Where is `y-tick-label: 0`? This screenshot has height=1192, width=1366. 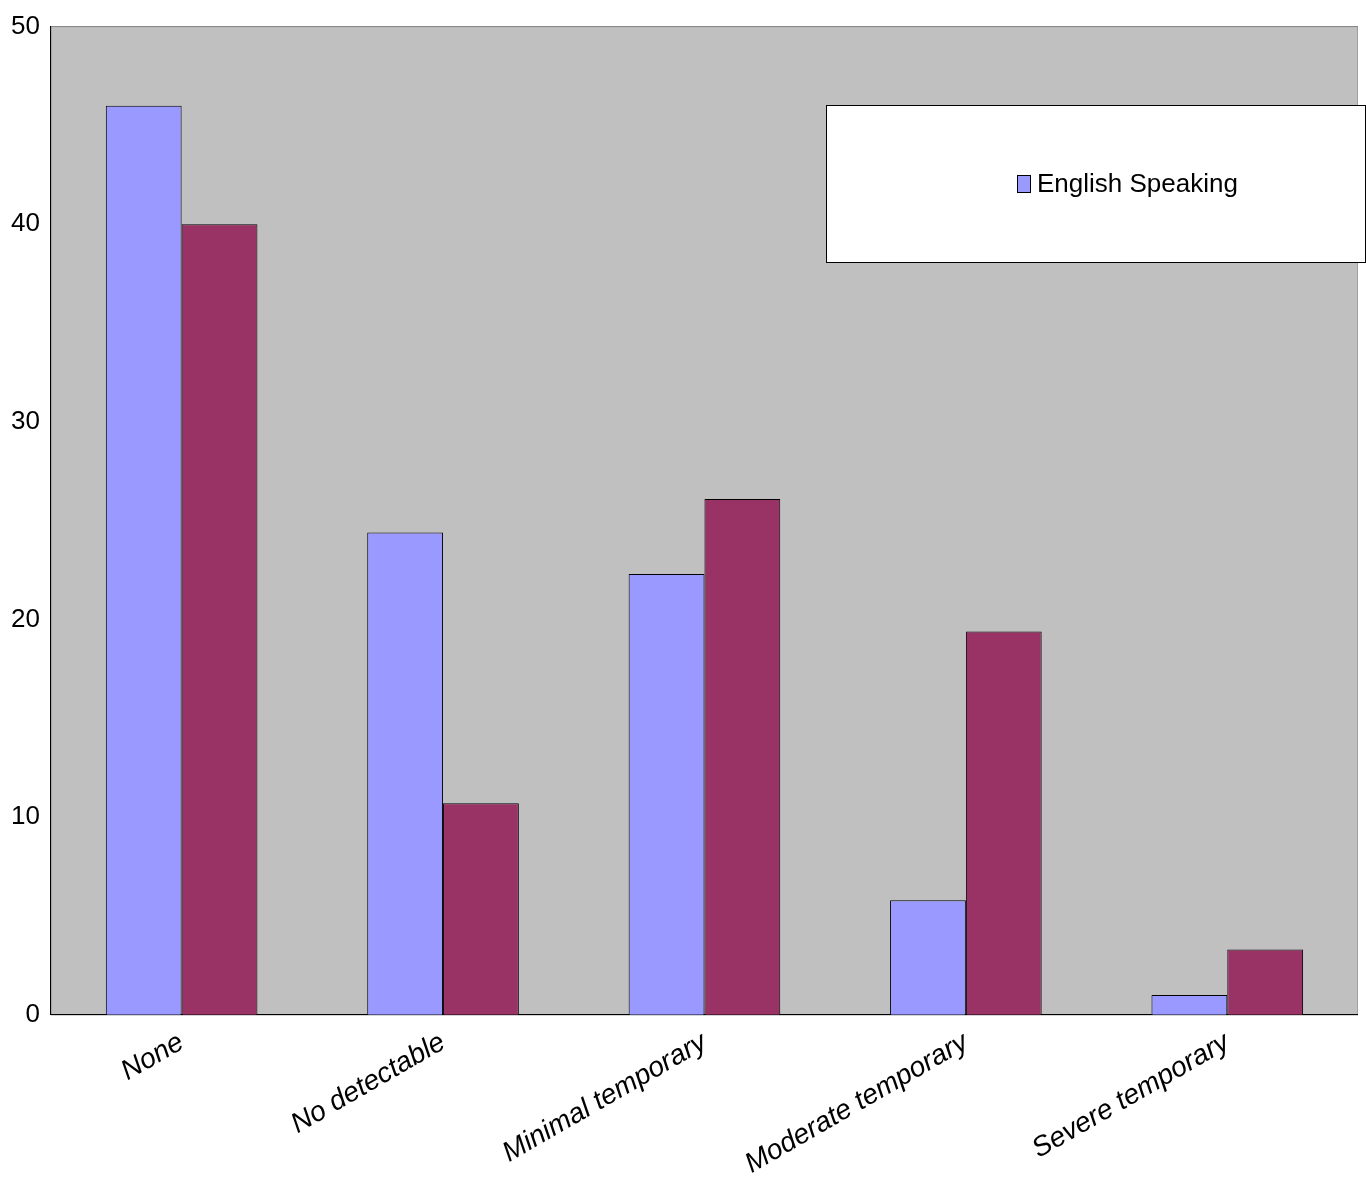 y-tick-label: 0 is located at coordinates (32, 1013).